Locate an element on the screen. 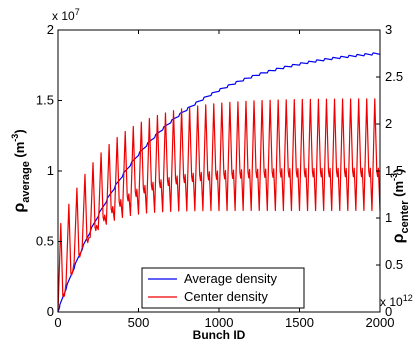  legend-label-average: Average density is located at coordinates (230, 278).